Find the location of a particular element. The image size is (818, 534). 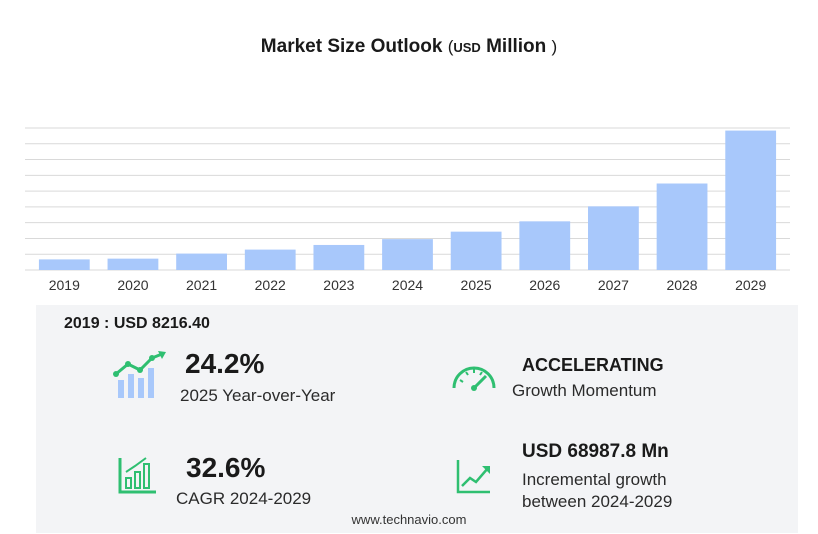

bar-2025 is located at coordinates (476, 250).